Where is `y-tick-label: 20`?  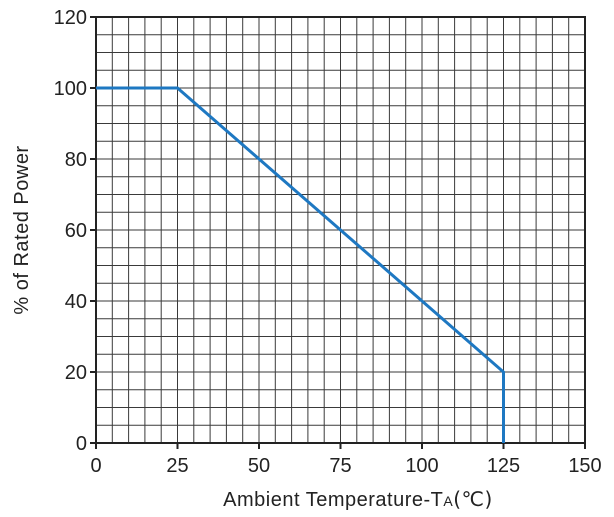 y-tick-label: 20 is located at coordinates (76, 373).